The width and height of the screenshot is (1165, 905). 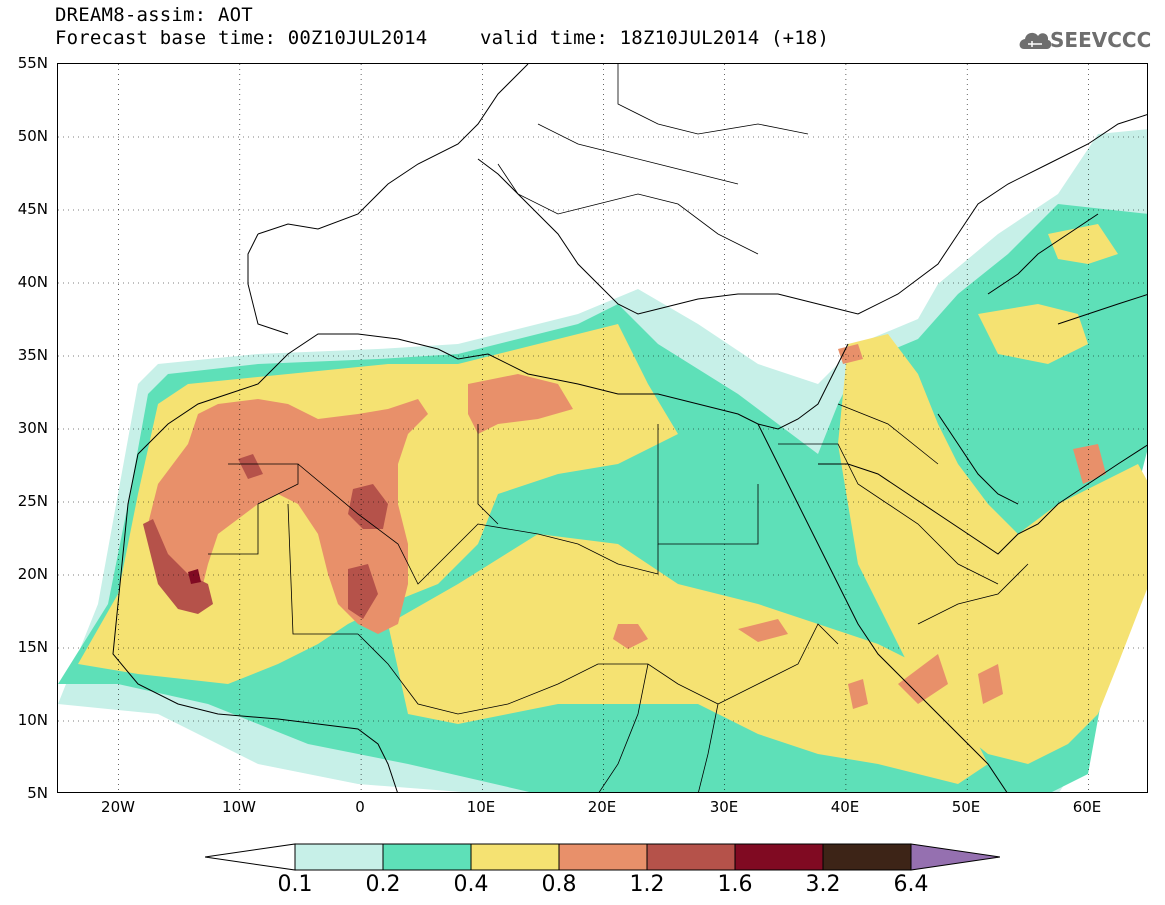 What do you see at coordinates (32, 355) in the screenshot?
I see `lat-label: 35N` at bounding box center [32, 355].